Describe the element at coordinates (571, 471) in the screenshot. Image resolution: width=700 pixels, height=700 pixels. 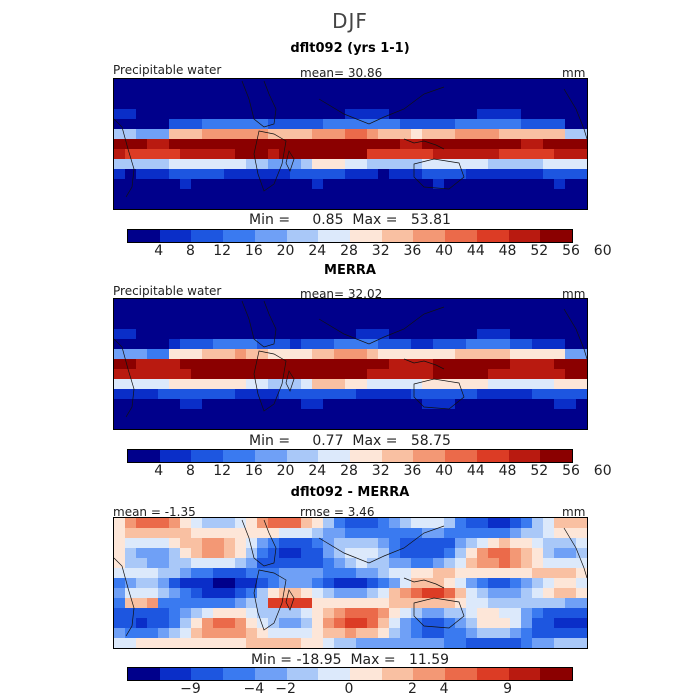
I see `colorbar-tick-label: 56` at that location.